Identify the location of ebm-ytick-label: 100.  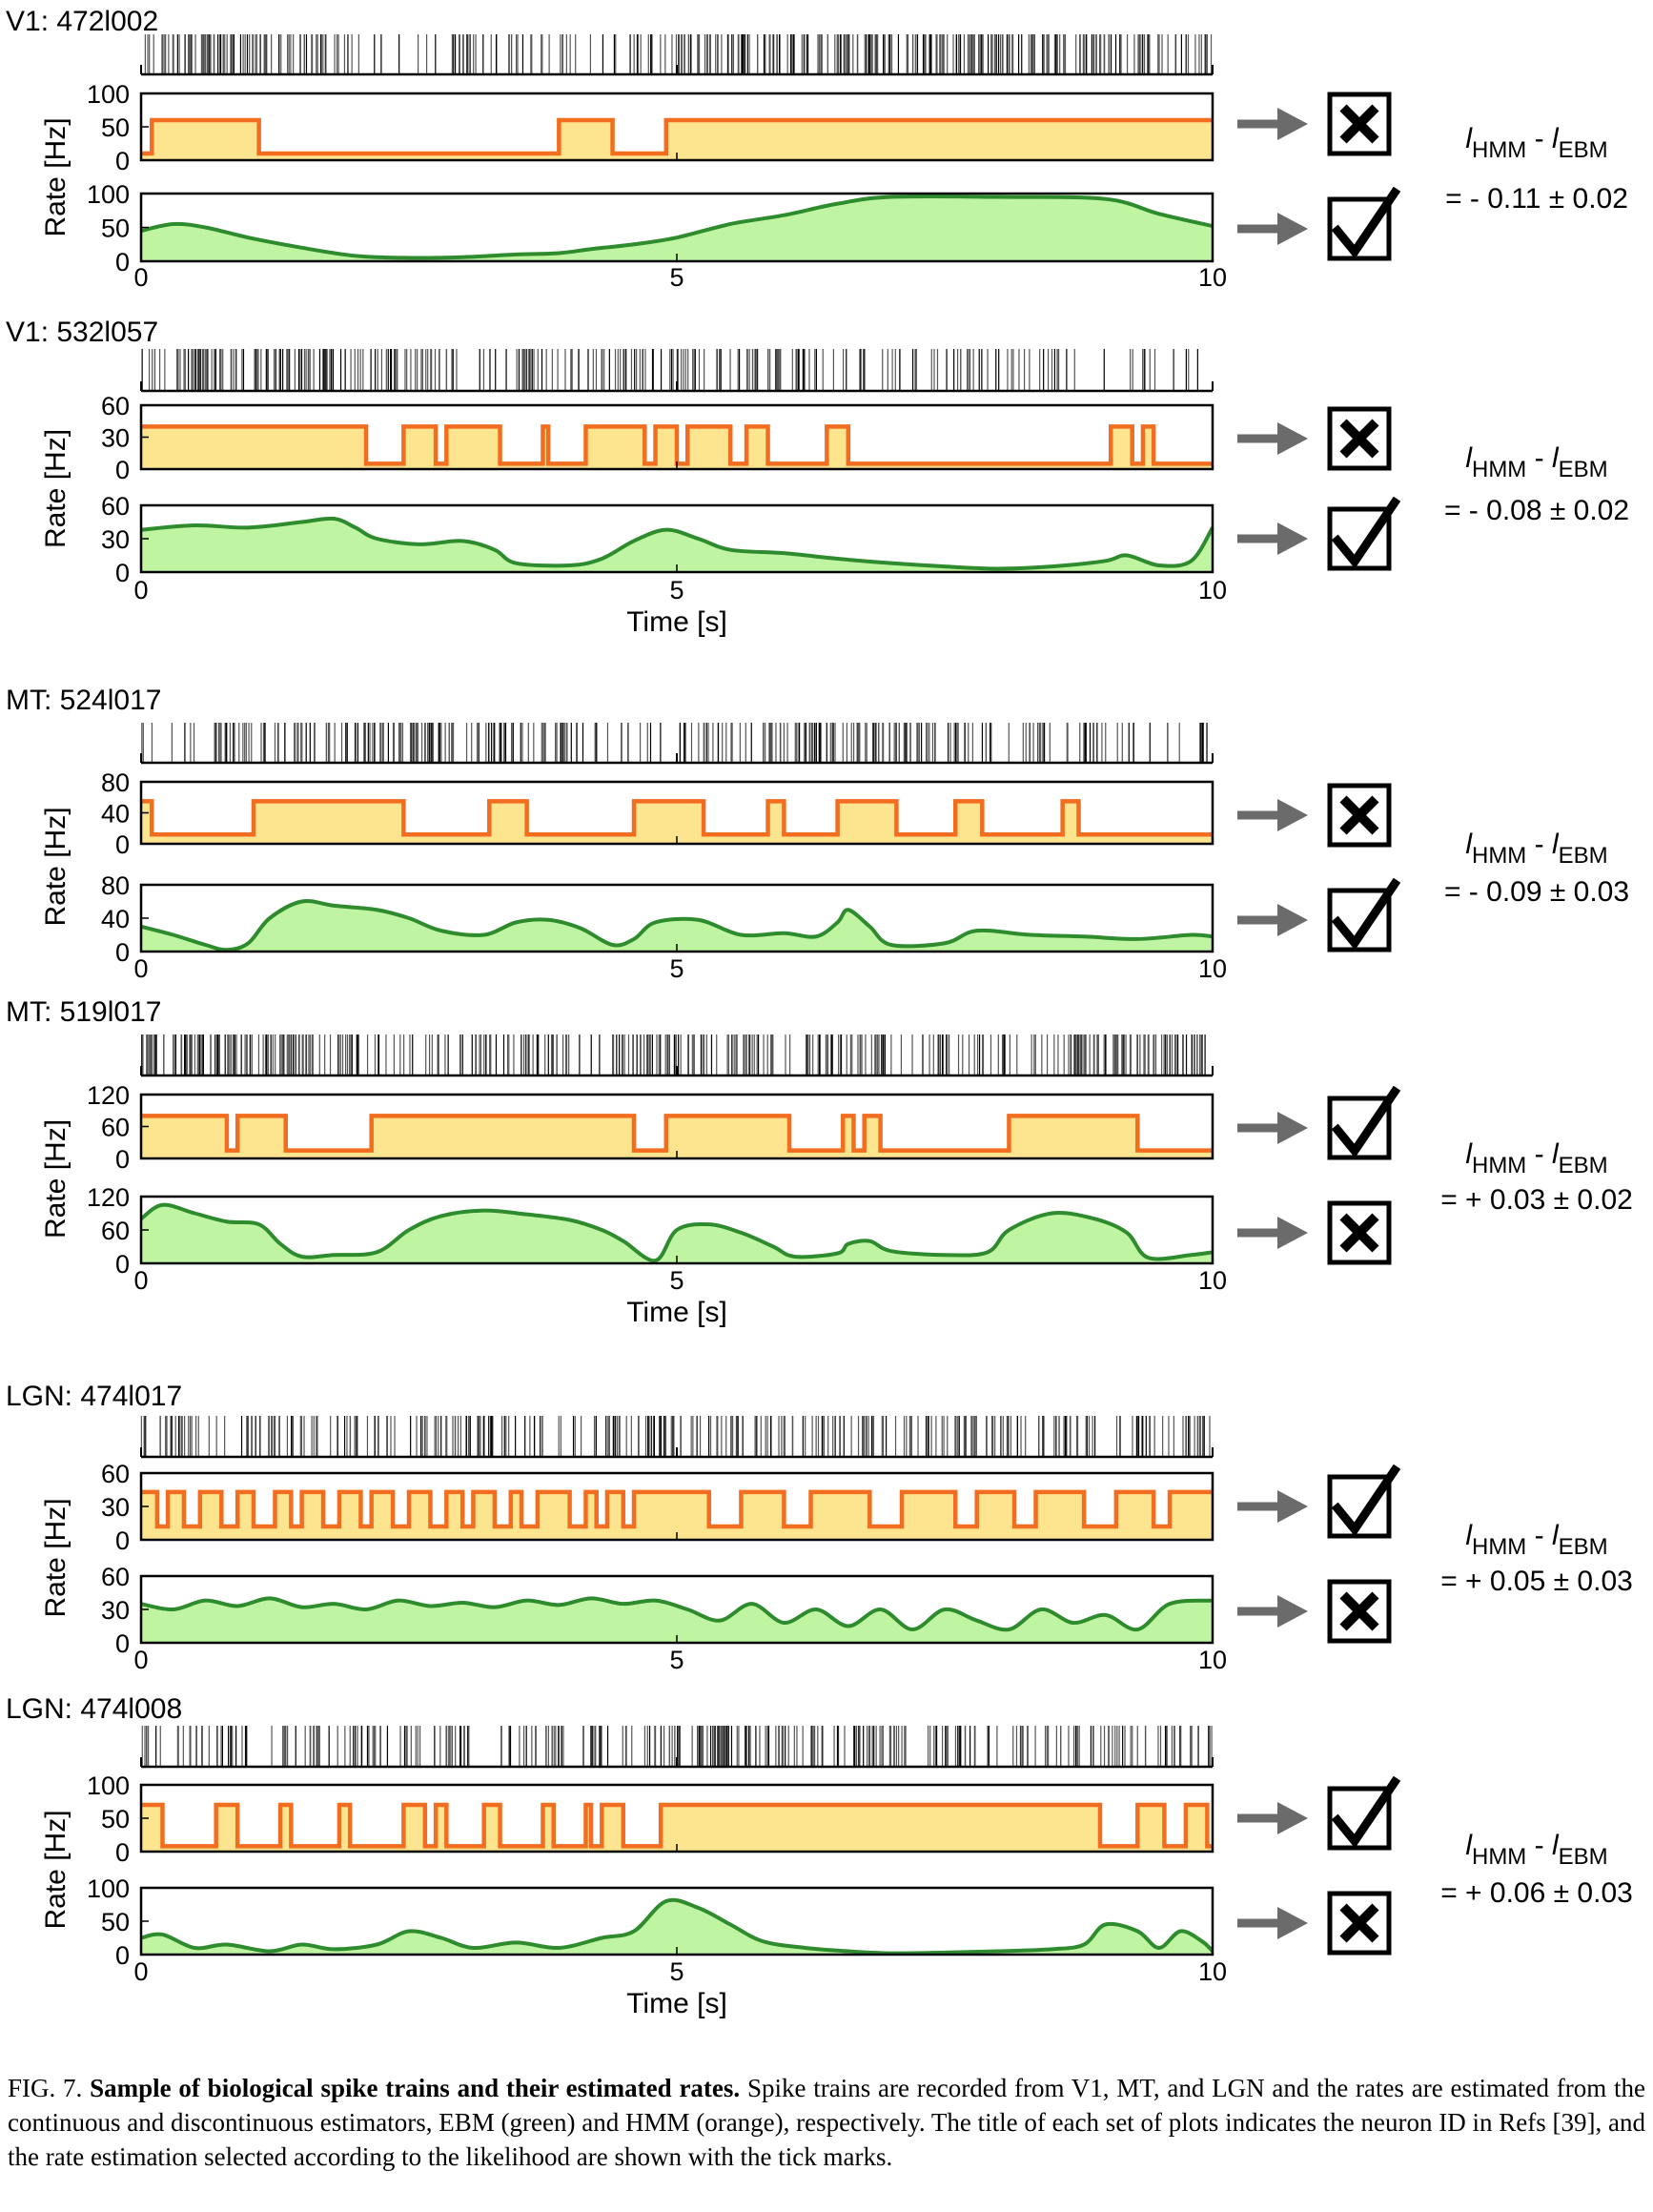
(108, 194).